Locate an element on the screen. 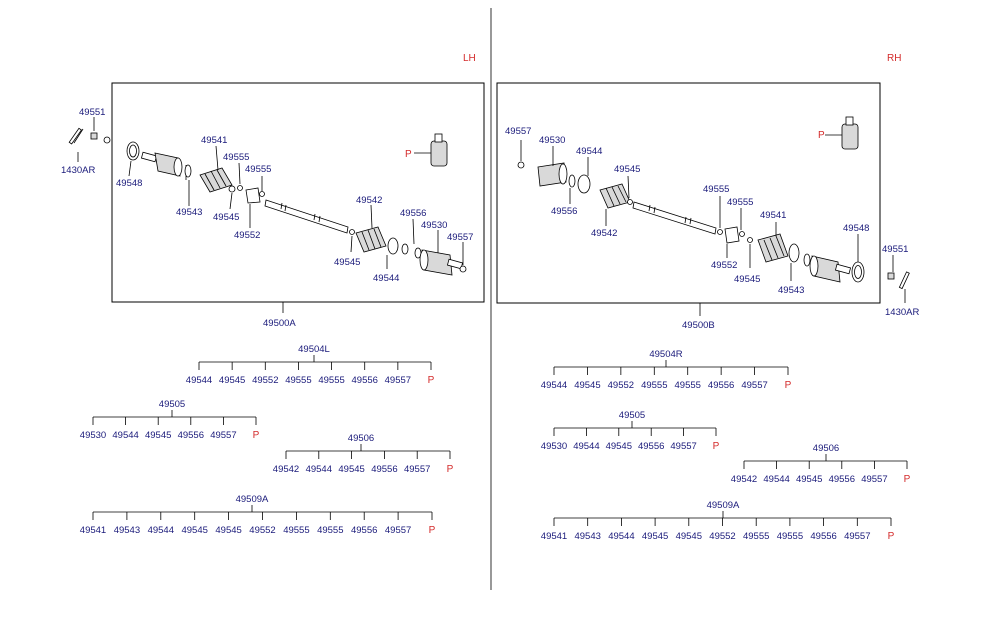 The height and width of the screenshot is (640, 982). damper-49552-left is located at coordinates (253, 195).